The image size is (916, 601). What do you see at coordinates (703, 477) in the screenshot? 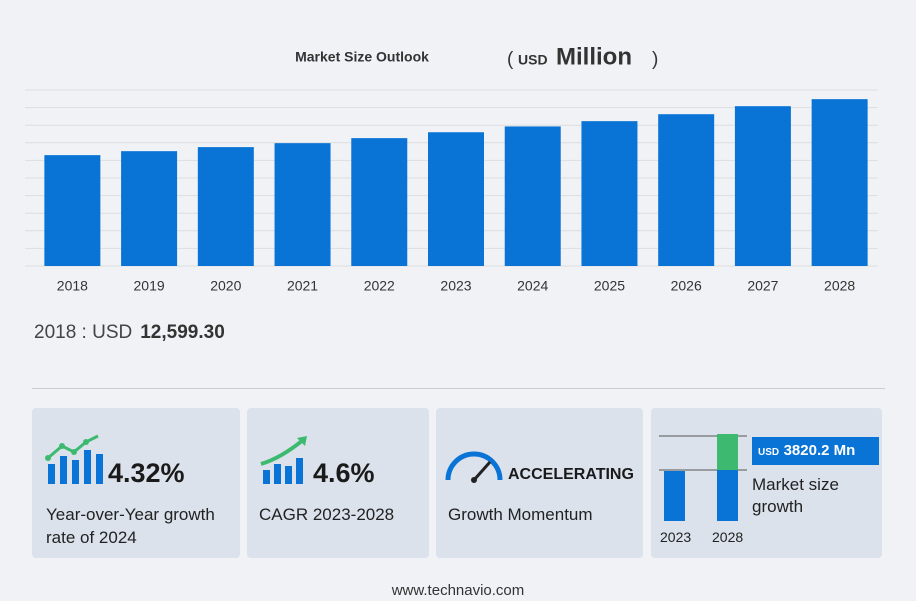
I see `mini-chart` at bounding box center [703, 477].